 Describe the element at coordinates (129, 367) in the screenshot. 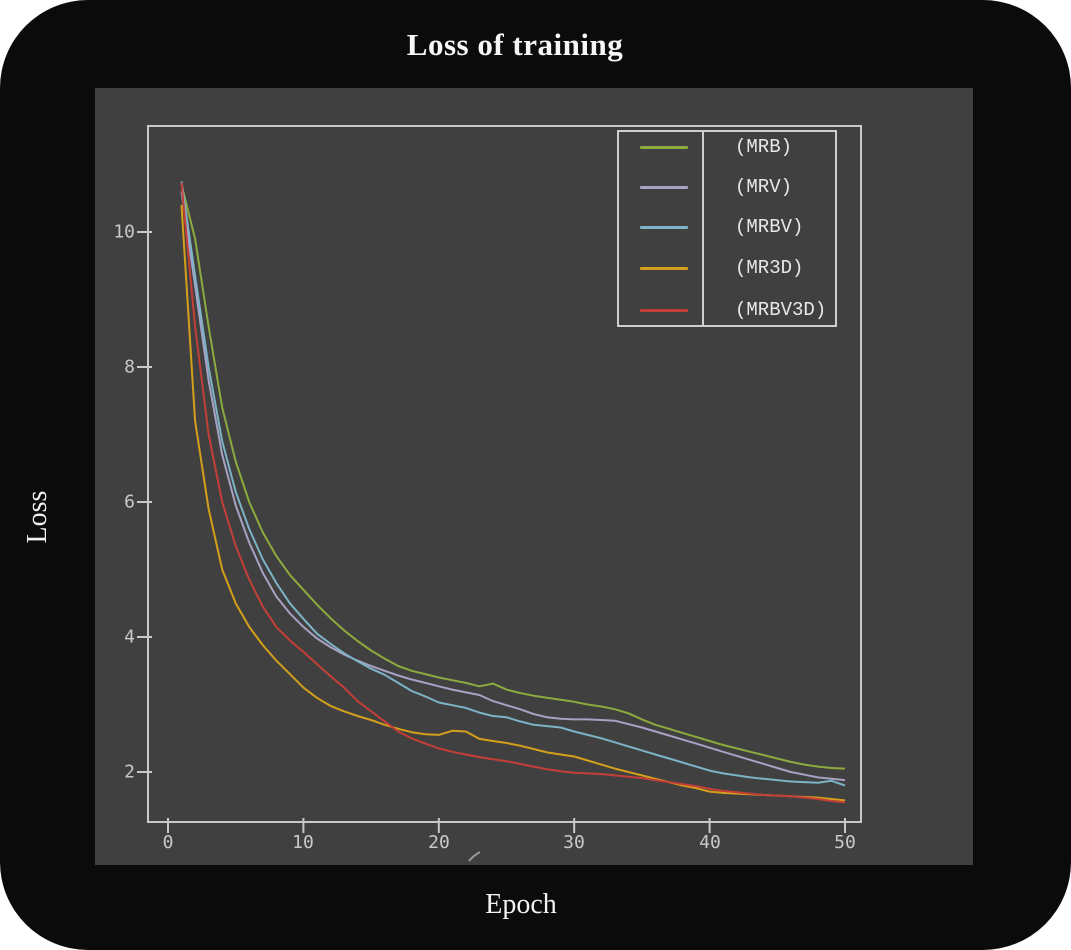

I see `y-tick-label-8: 8` at that location.